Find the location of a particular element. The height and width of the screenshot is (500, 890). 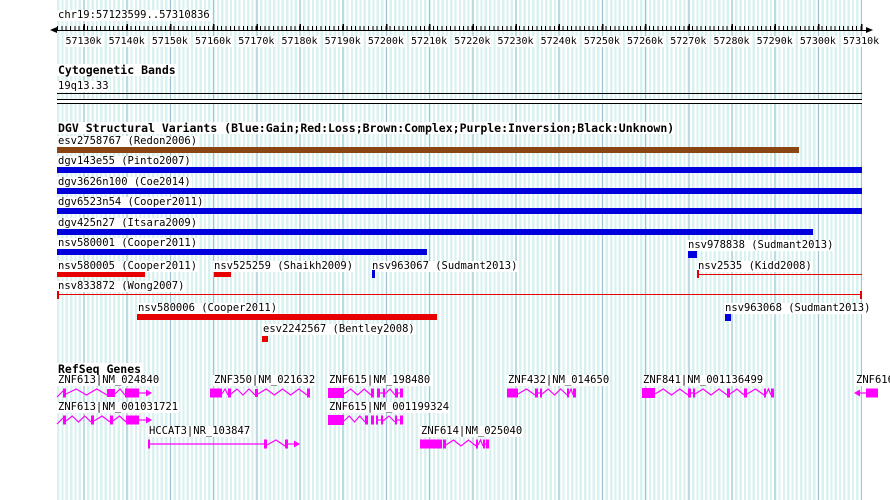

ruler-left-arrow-icon is located at coordinates (53, 30).